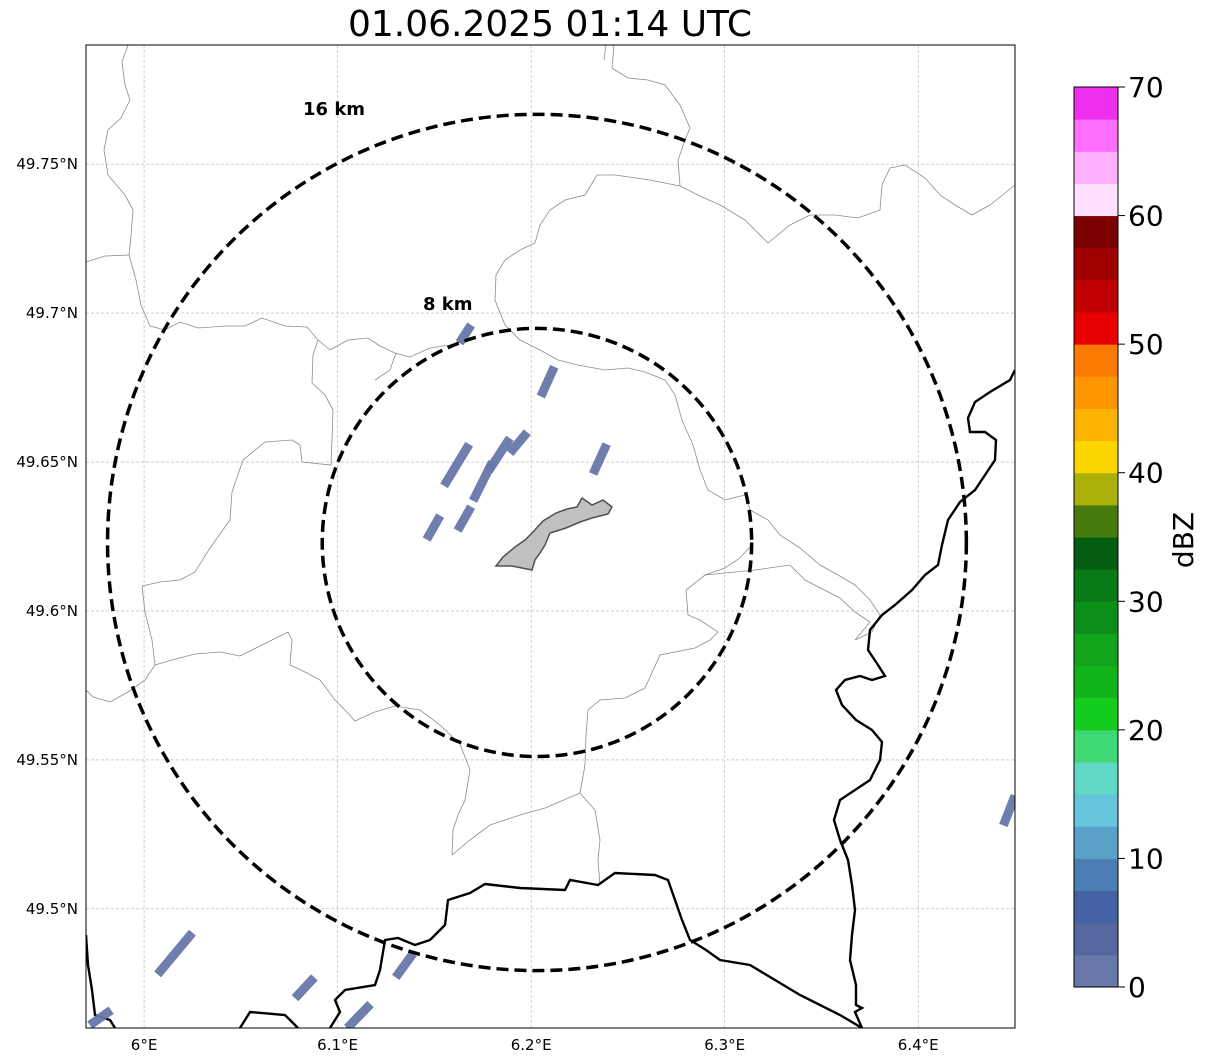 The height and width of the screenshot is (1064, 1207). I want to click on lat-tick-label: 49.65°N, so click(47, 462).